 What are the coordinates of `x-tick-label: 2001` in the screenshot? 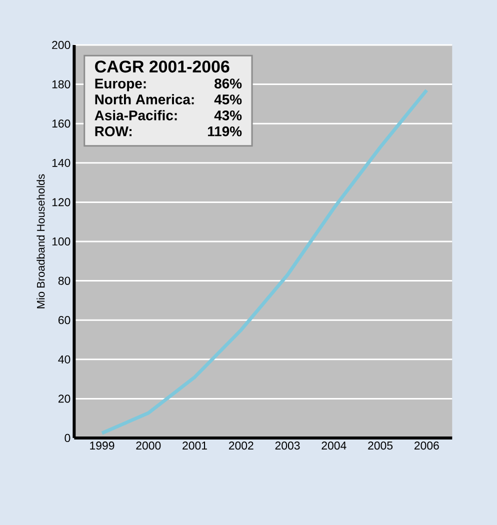 It's located at (194, 446).